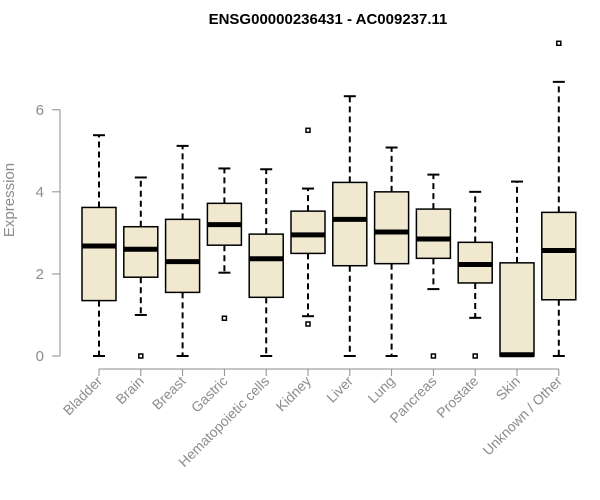 This screenshot has height=500, width=600. I want to click on x-tick-label: Breast, so click(169, 393).